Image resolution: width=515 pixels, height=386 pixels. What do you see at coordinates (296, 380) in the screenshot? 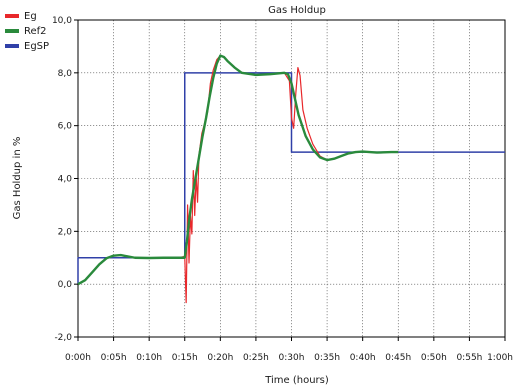
I see `x-axis-label: Time (hours)` at bounding box center [296, 380].